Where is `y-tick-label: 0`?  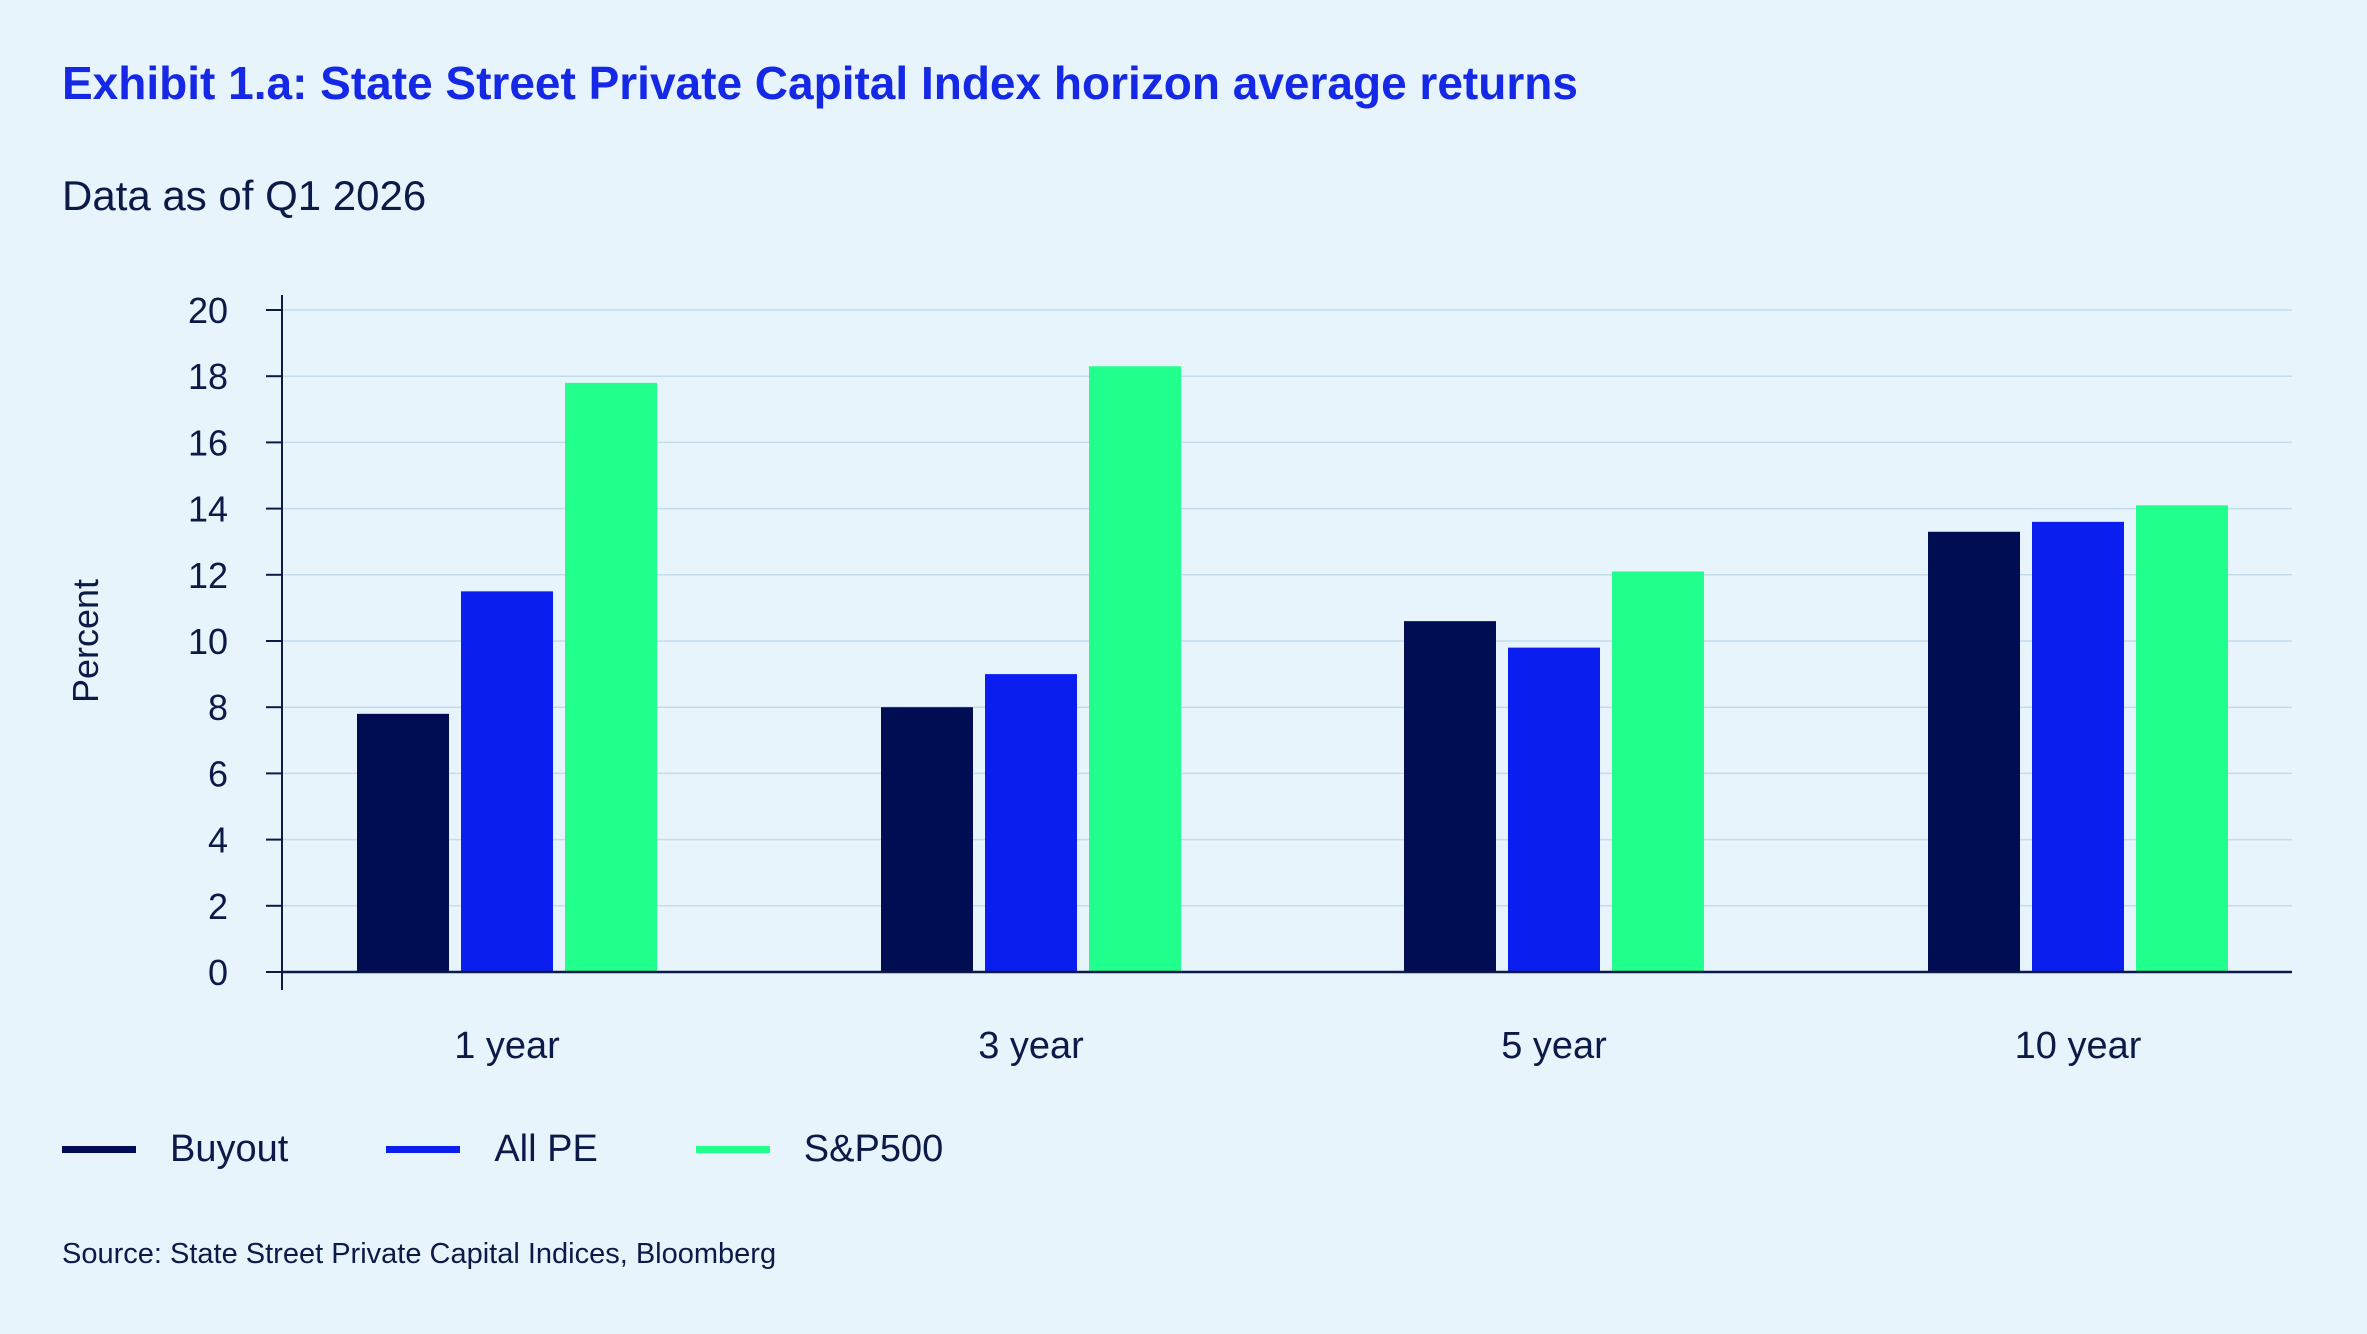 y-tick-label: 0 is located at coordinates (218, 972).